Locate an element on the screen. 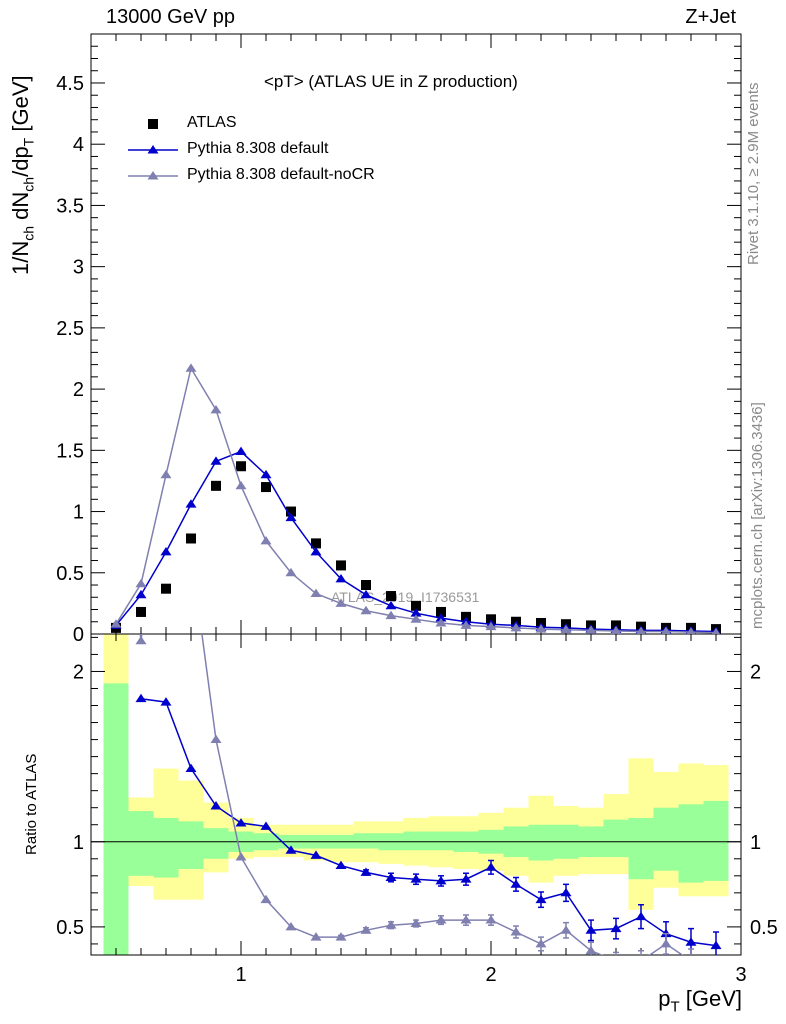 This screenshot has width=786, height=1024. legend-marker-default is located at coordinates (153, 149).